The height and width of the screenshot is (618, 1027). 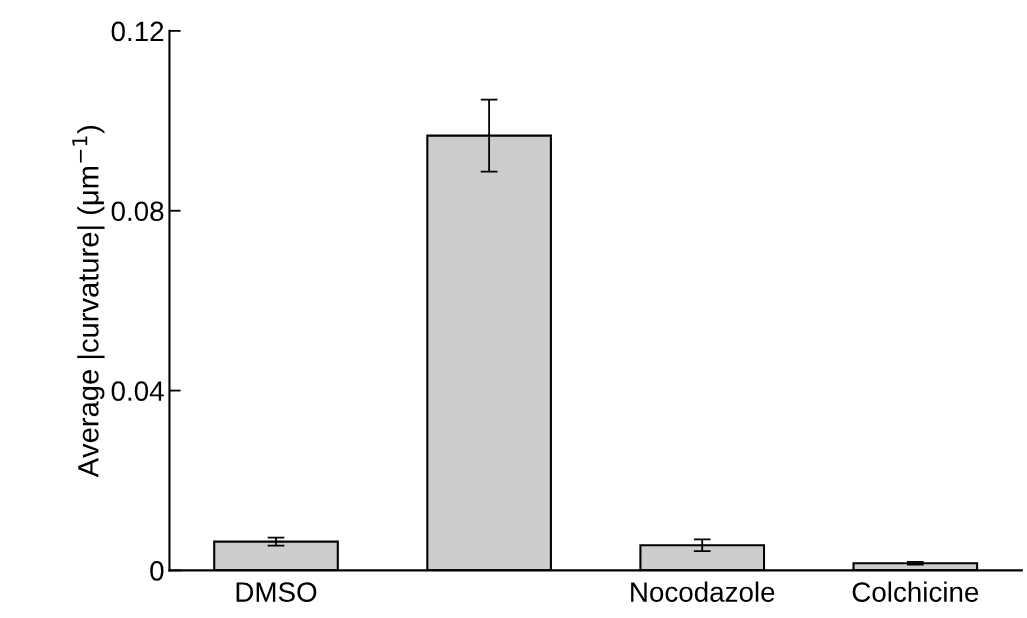 I want to click on x-tick-label: DMSO, so click(x=276, y=592).